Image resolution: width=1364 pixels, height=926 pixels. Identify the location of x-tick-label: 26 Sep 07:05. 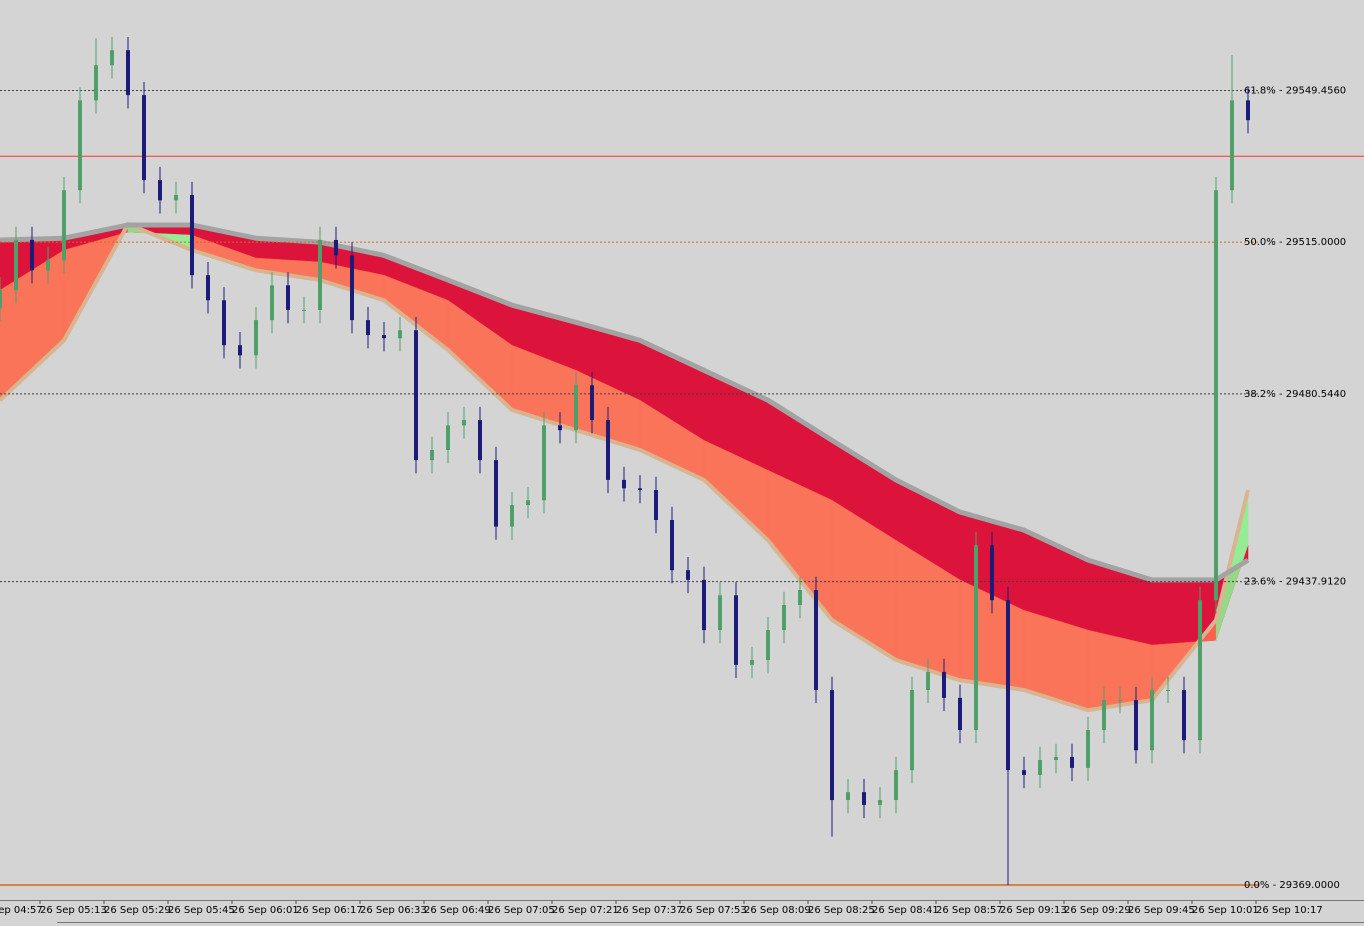
(521, 910).